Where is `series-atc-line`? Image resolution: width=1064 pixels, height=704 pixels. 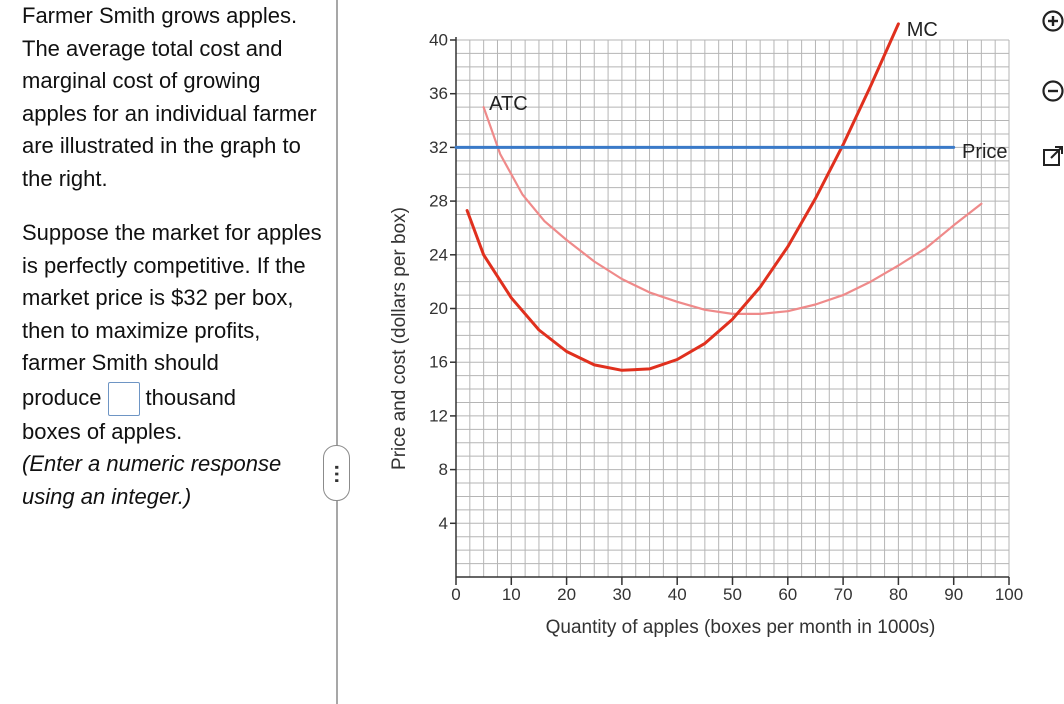
series-atc-line is located at coordinates (732, 210).